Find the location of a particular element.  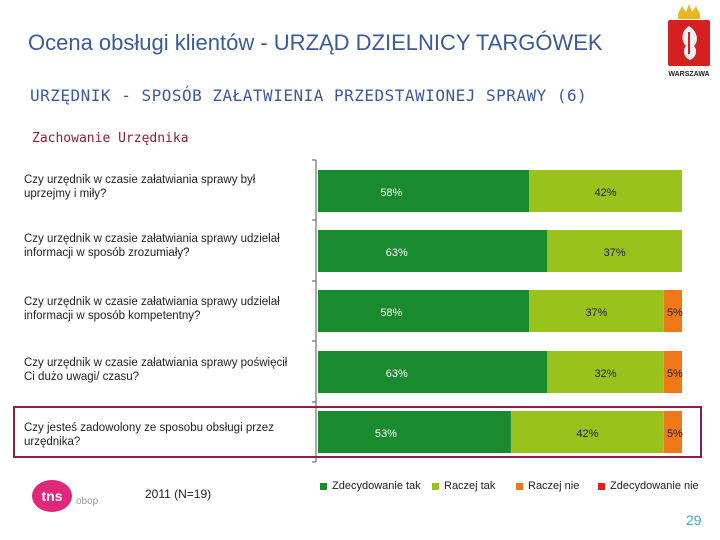

legend-label: Zdecydowanie nie is located at coordinates (654, 486).